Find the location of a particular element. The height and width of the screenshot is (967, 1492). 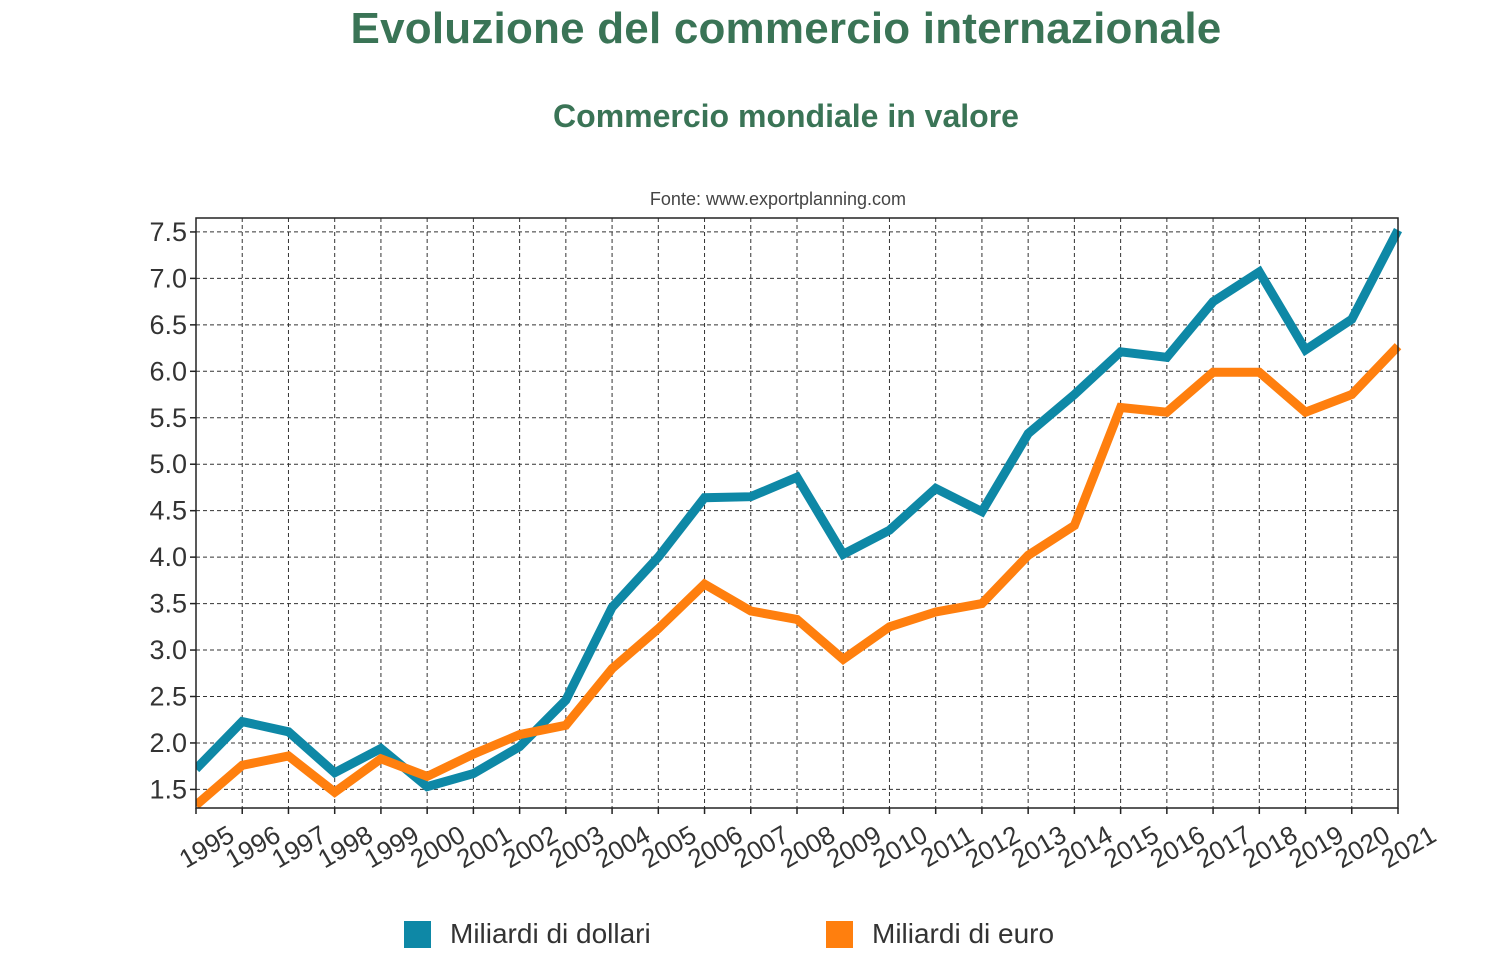

y-tick-label: 6.5 is located at coordinates (168, 325).